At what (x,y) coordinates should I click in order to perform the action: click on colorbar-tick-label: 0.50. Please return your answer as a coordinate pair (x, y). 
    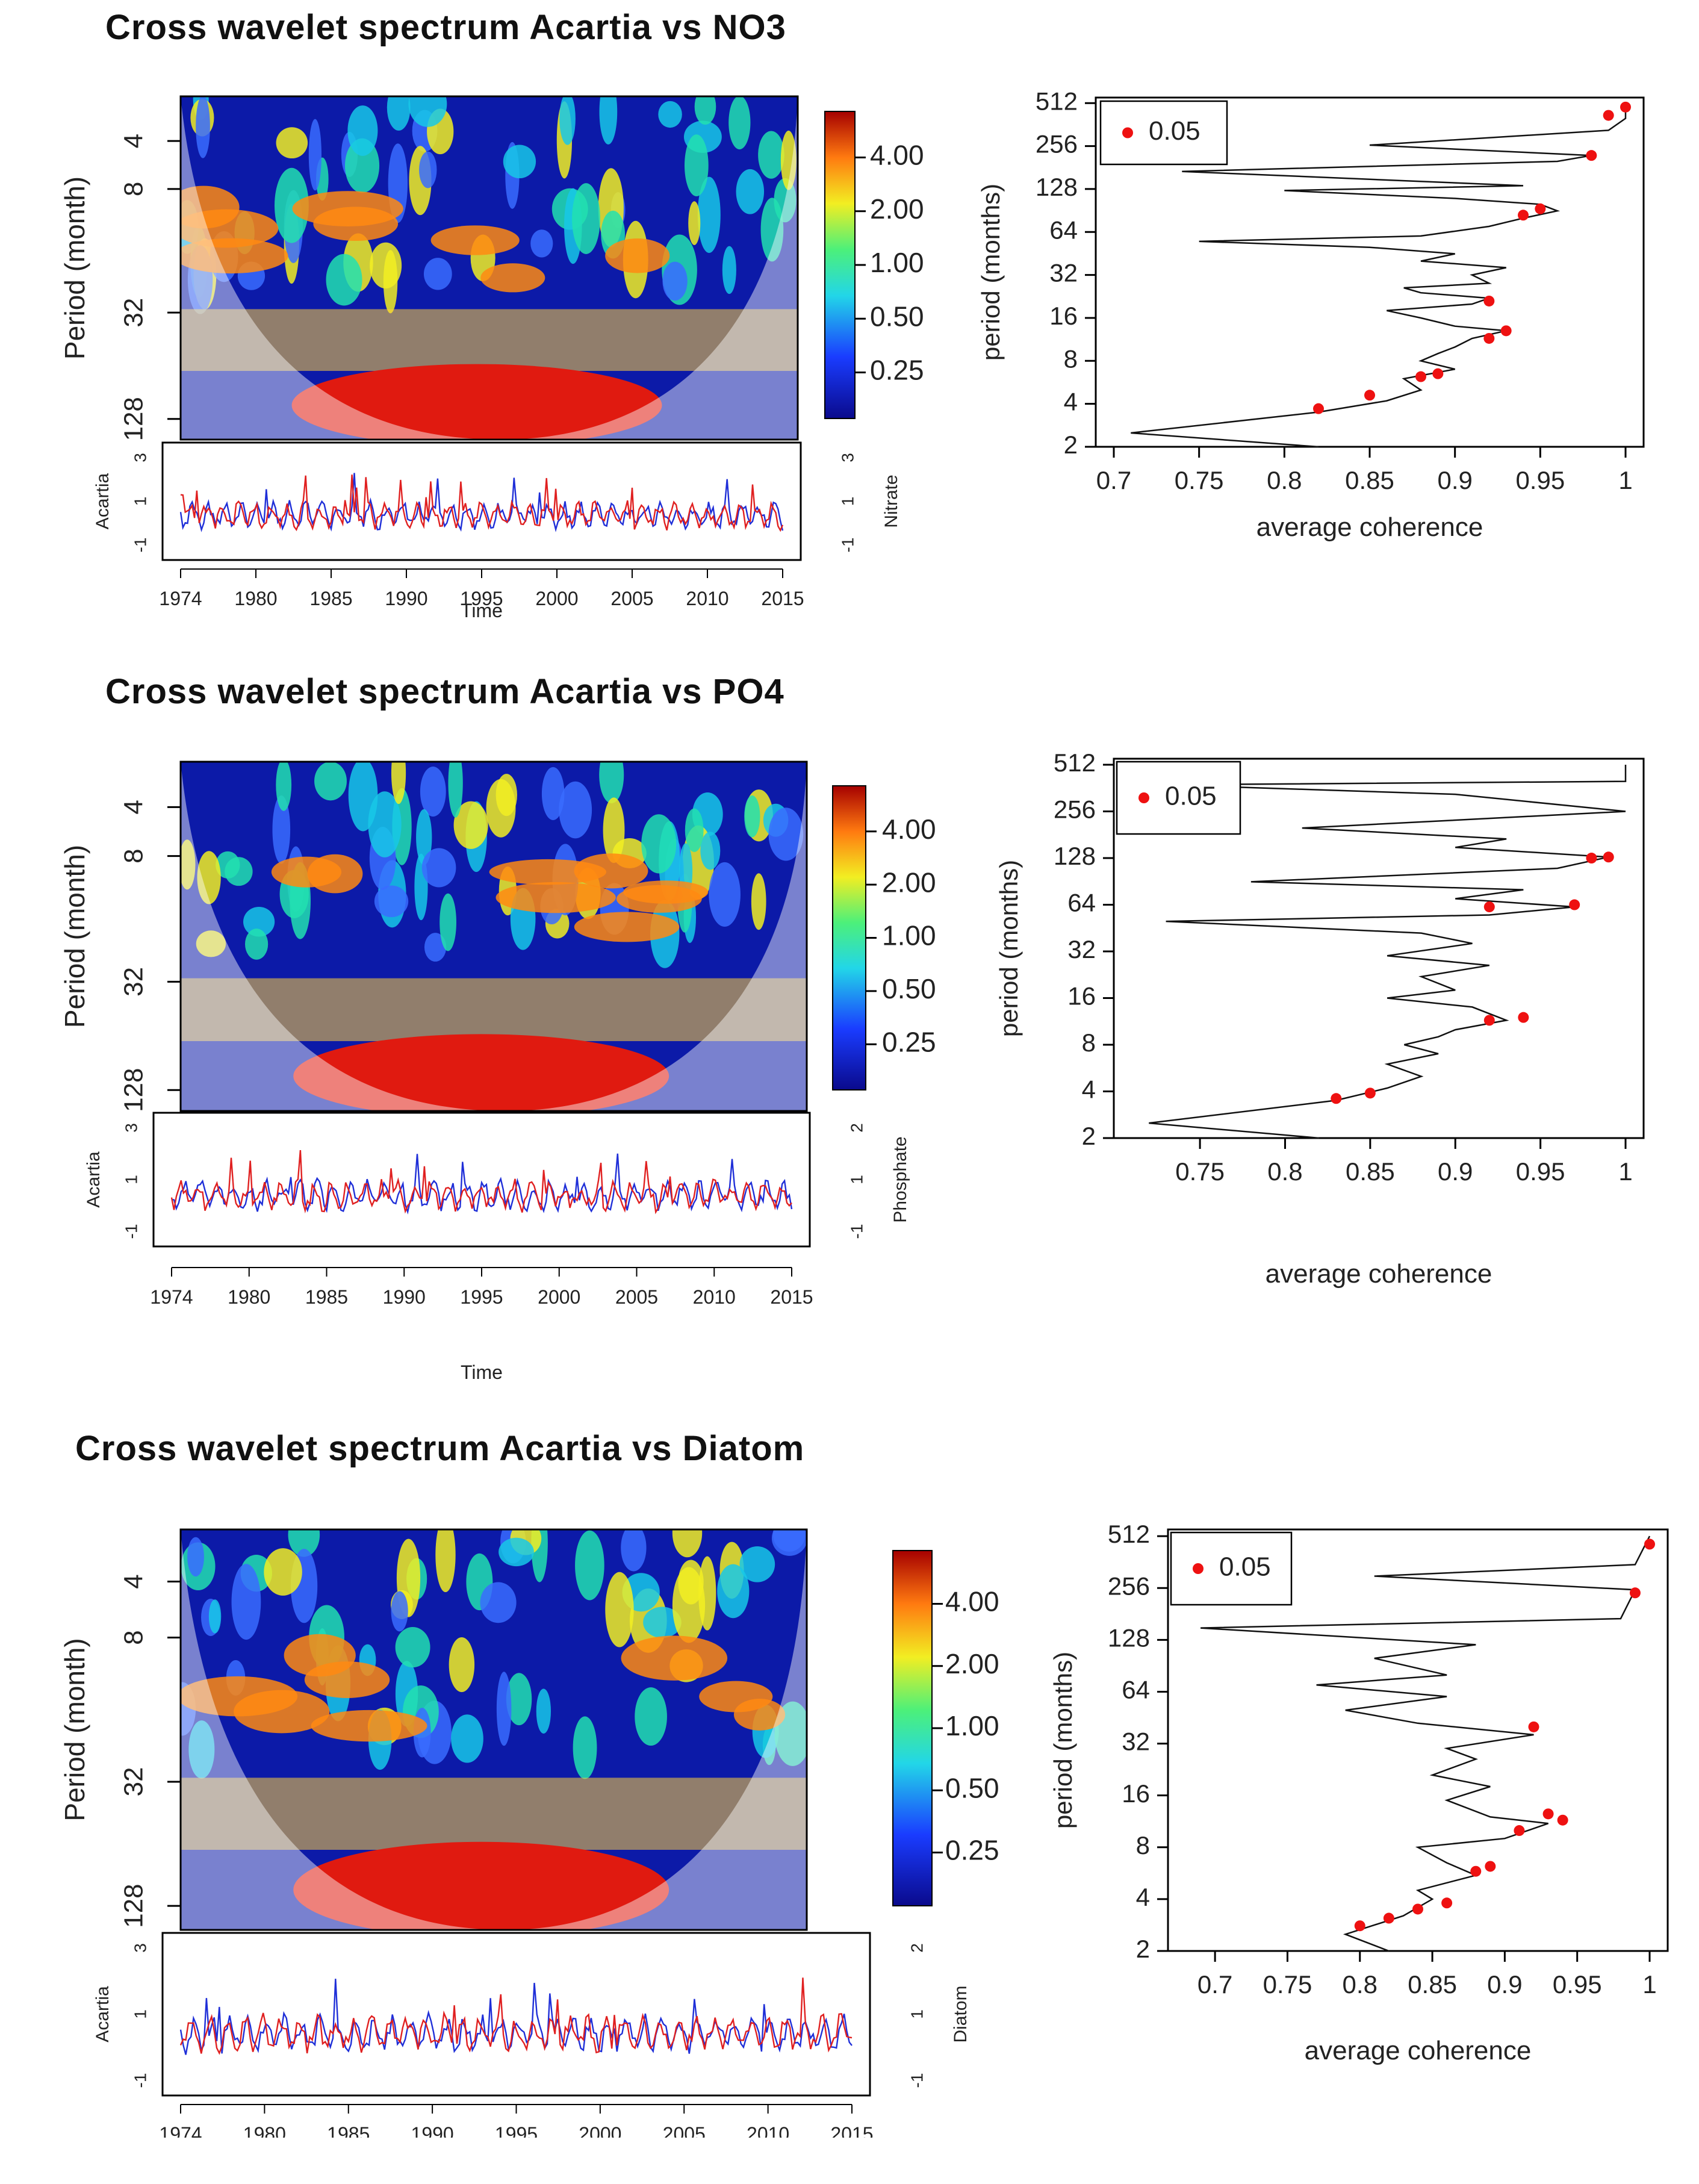
    Looking at the image, I should click on (909, 989).